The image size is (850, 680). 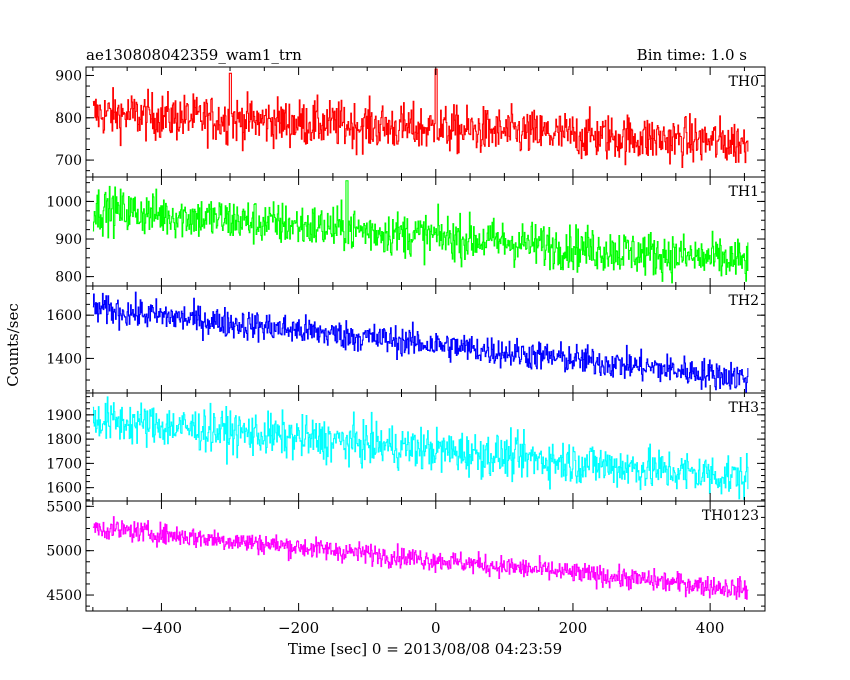 I want to click on y-tick-label: 1400, so click(x=64, y=359).